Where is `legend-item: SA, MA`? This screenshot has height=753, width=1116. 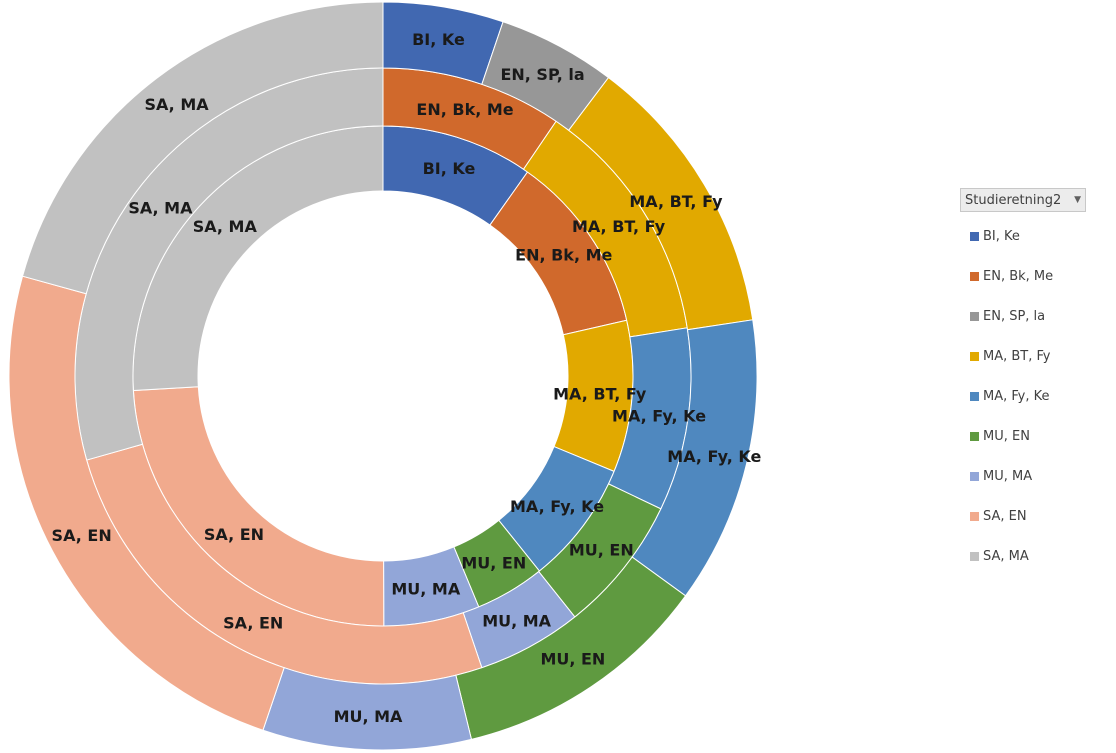
legend-item: SA, MA is located at coordinates (1035, 556).